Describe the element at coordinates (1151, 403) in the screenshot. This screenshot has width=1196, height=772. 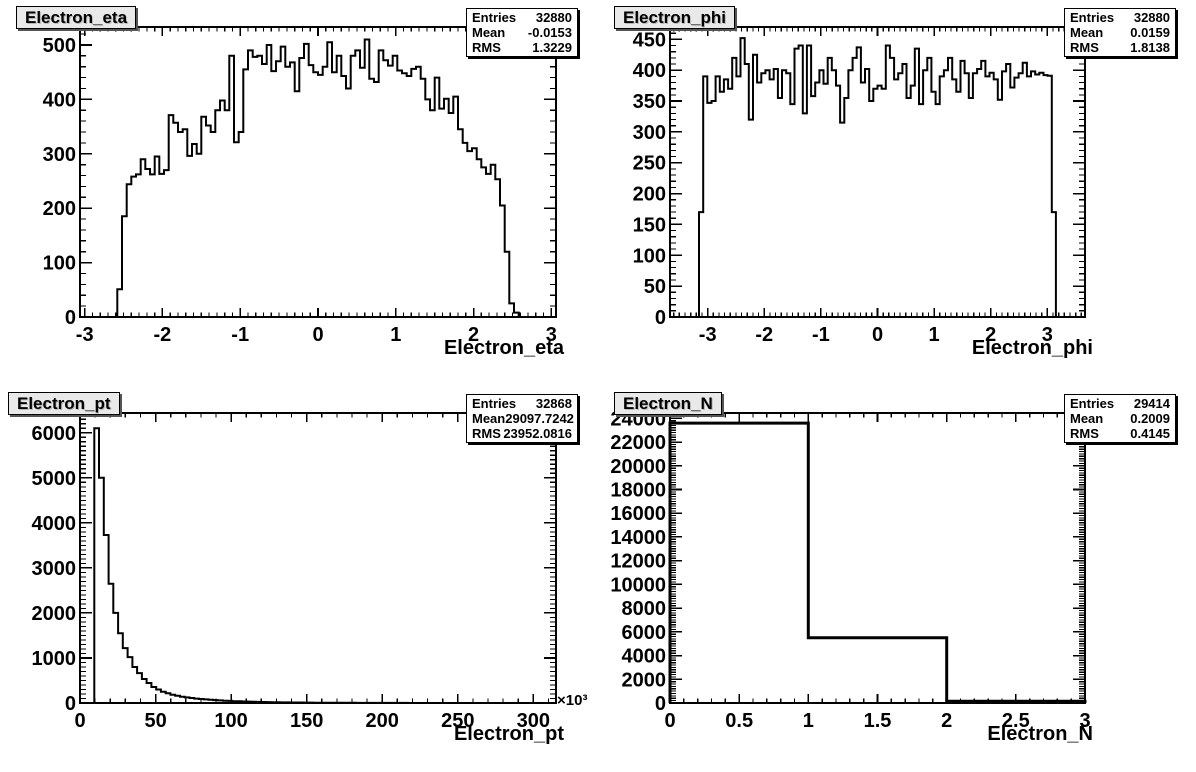
I see `stats-entries-value: 29414` at that location.